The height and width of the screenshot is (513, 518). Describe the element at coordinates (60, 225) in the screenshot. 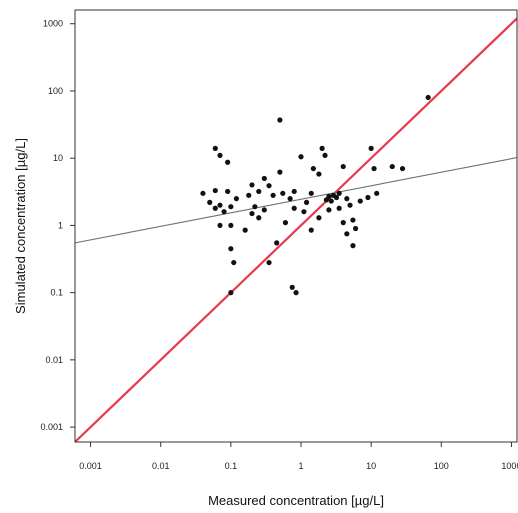

I see `y-tick-label: 1` at that location.